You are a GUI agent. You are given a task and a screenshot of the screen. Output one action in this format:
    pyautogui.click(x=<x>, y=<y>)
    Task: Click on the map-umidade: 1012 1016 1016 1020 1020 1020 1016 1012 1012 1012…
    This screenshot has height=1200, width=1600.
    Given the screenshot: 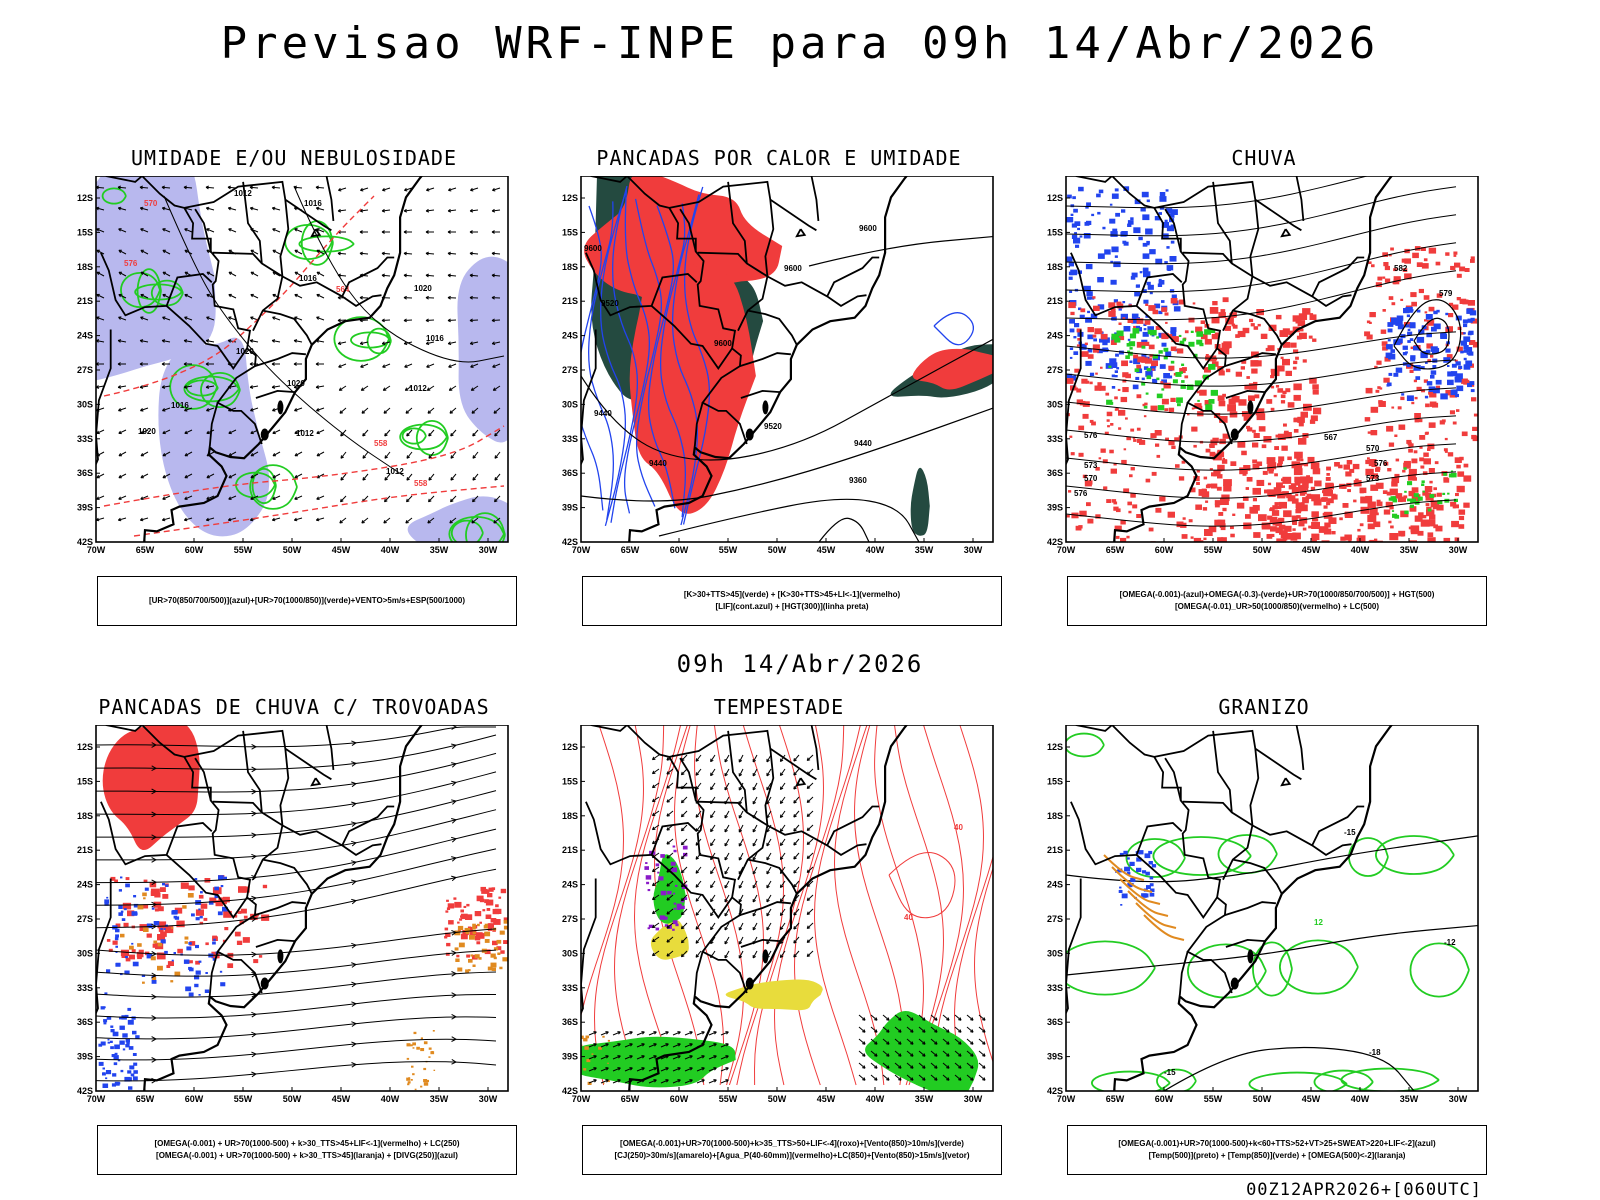 What is the action you would take?
    pyautogui.click(x=294, y=376)
    